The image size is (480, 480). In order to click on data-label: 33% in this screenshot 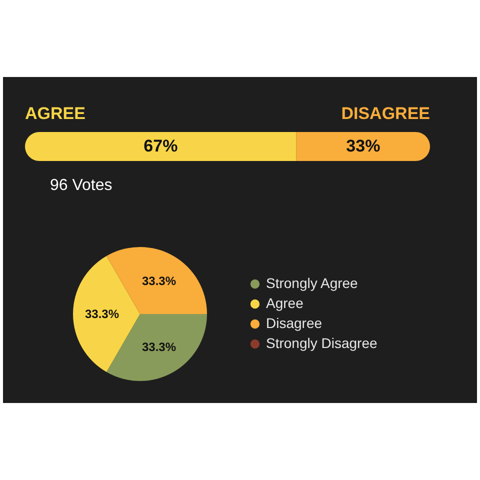, I will do `click(363, 146)`.